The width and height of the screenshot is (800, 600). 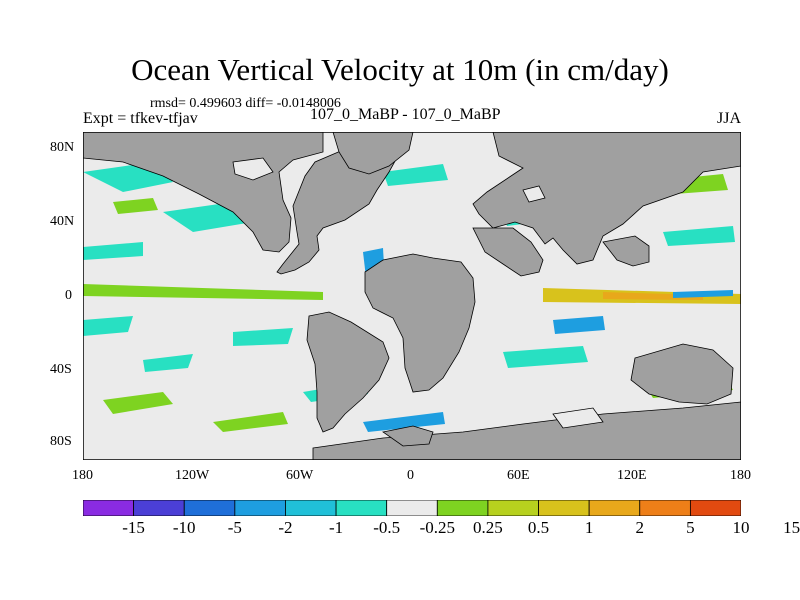 What do you see at coordinates (415, 175) in the screenshot?
I see `north-atlantic-cyan` at bounding box center [415, 175].